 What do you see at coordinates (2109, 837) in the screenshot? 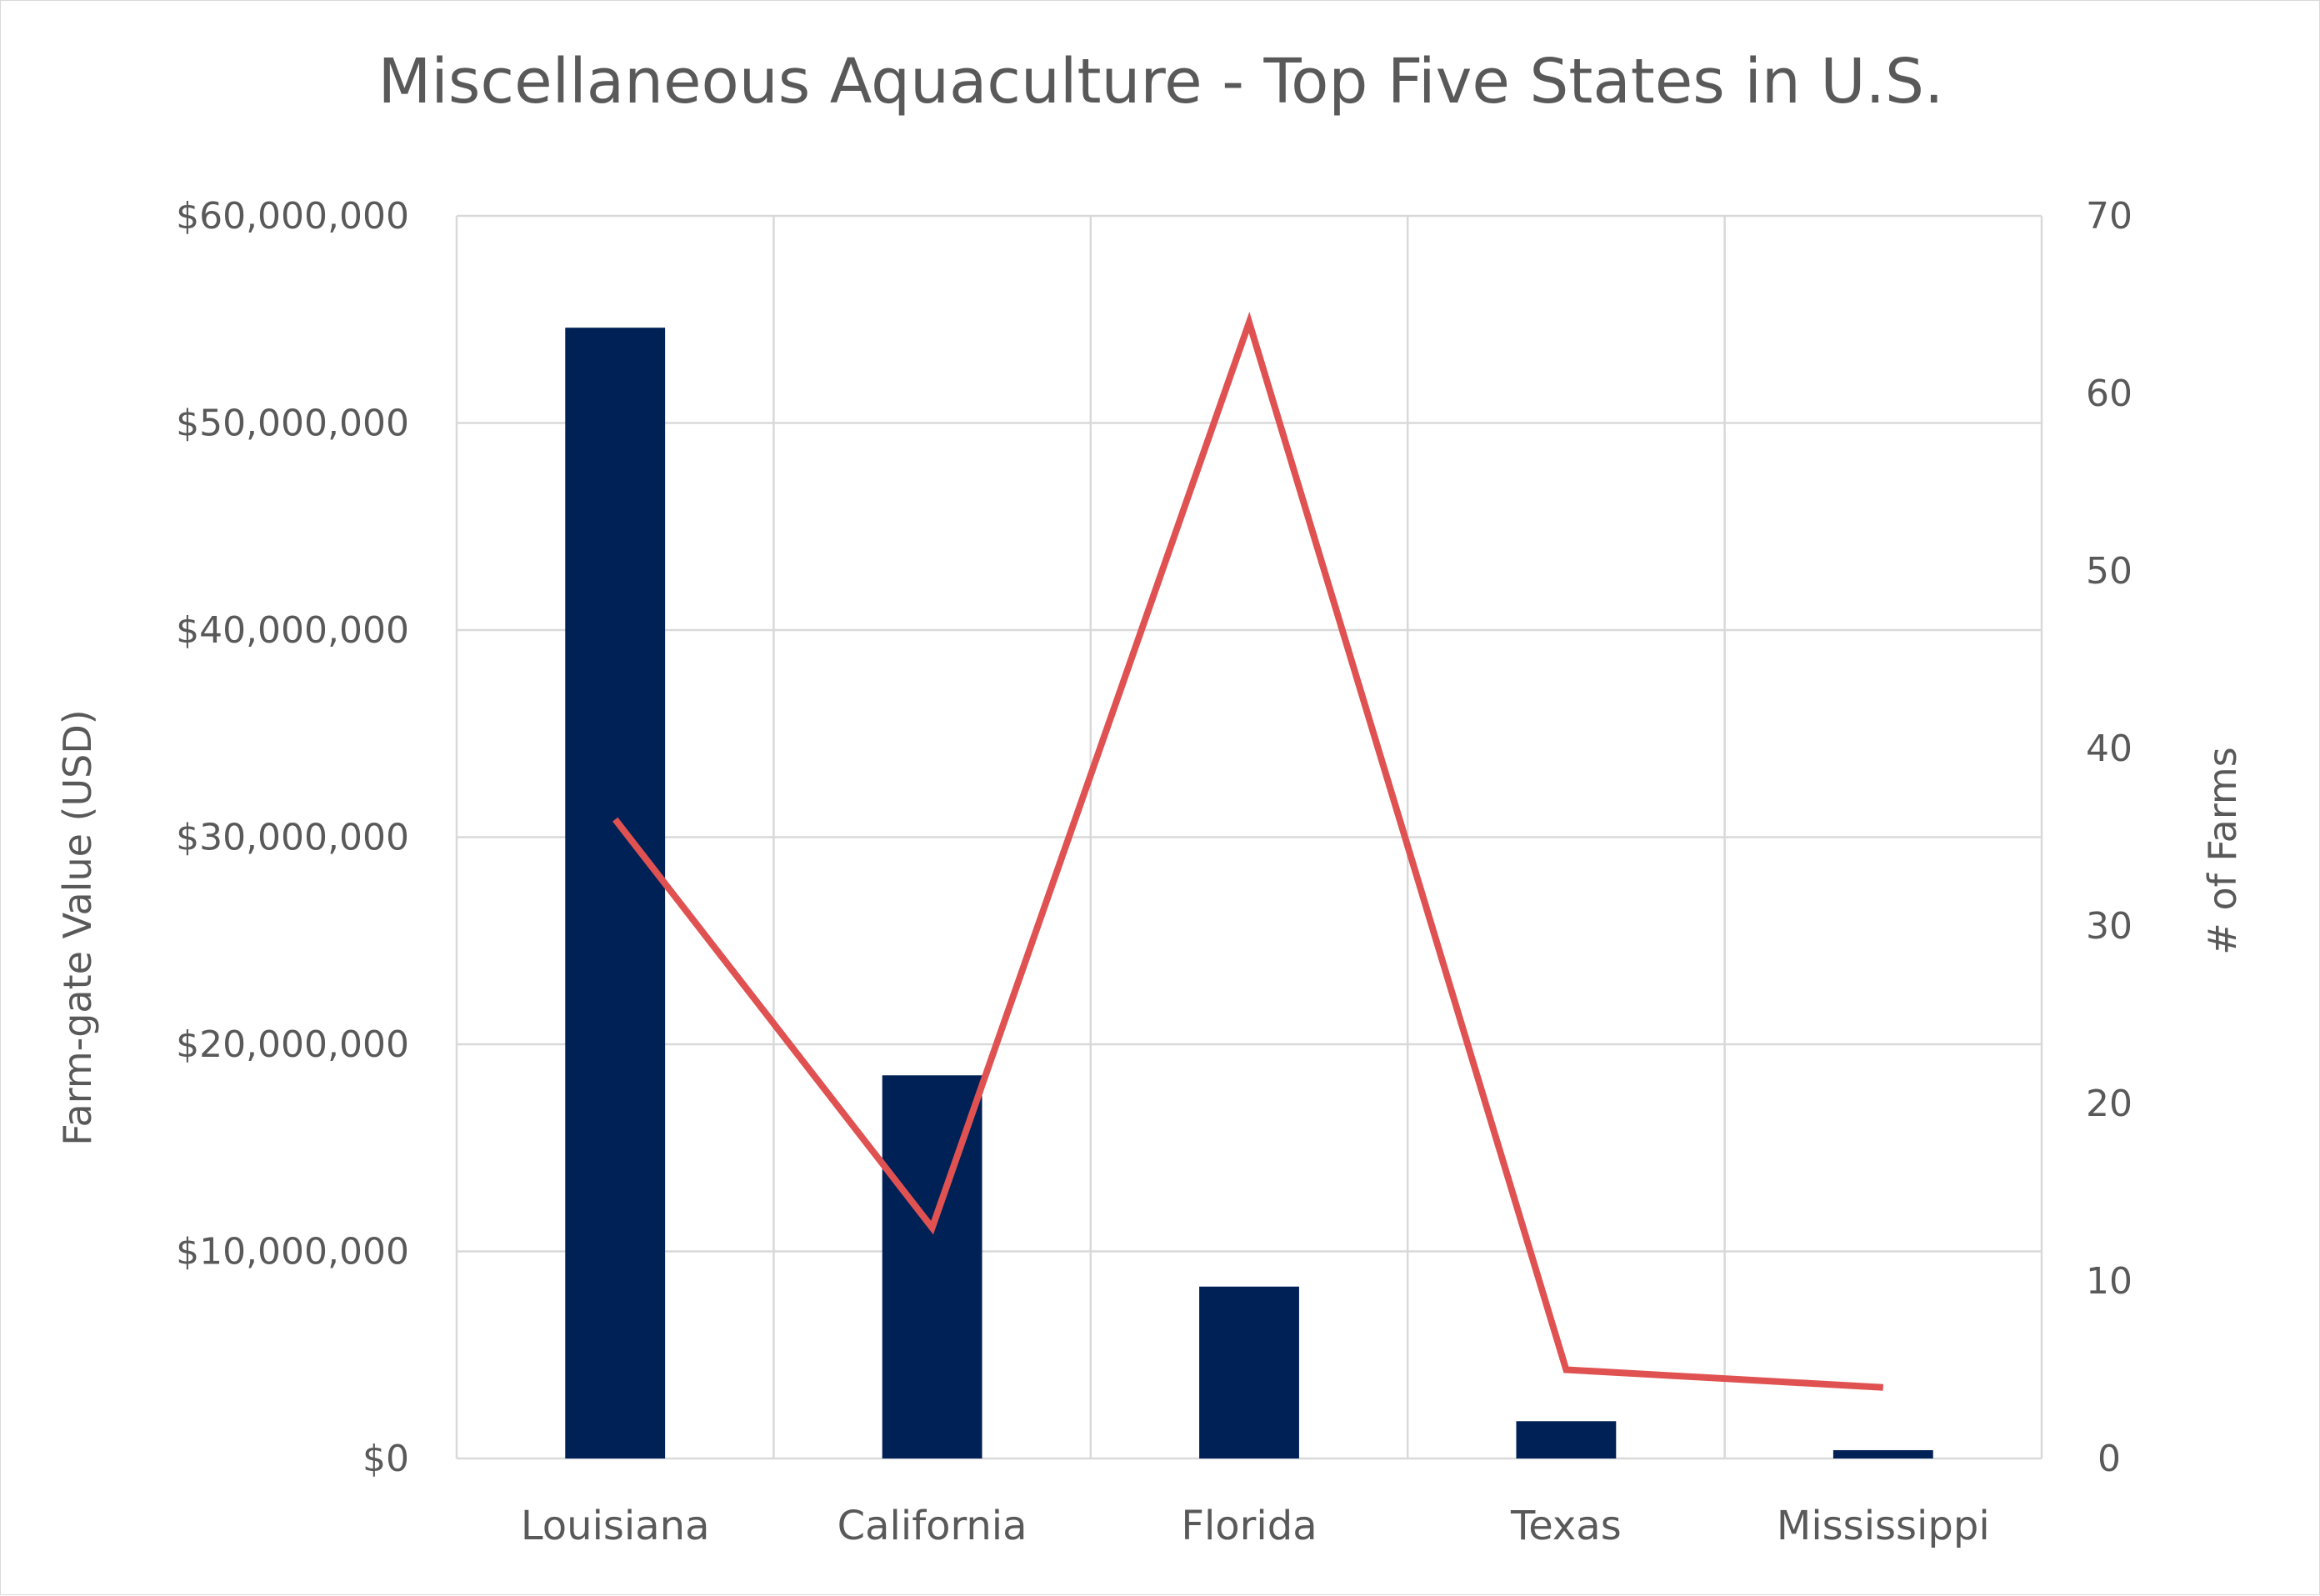
I see `right-axis-ticks: 0 10 20 30 40 50 60 70` at bounding box center [2109, 837].